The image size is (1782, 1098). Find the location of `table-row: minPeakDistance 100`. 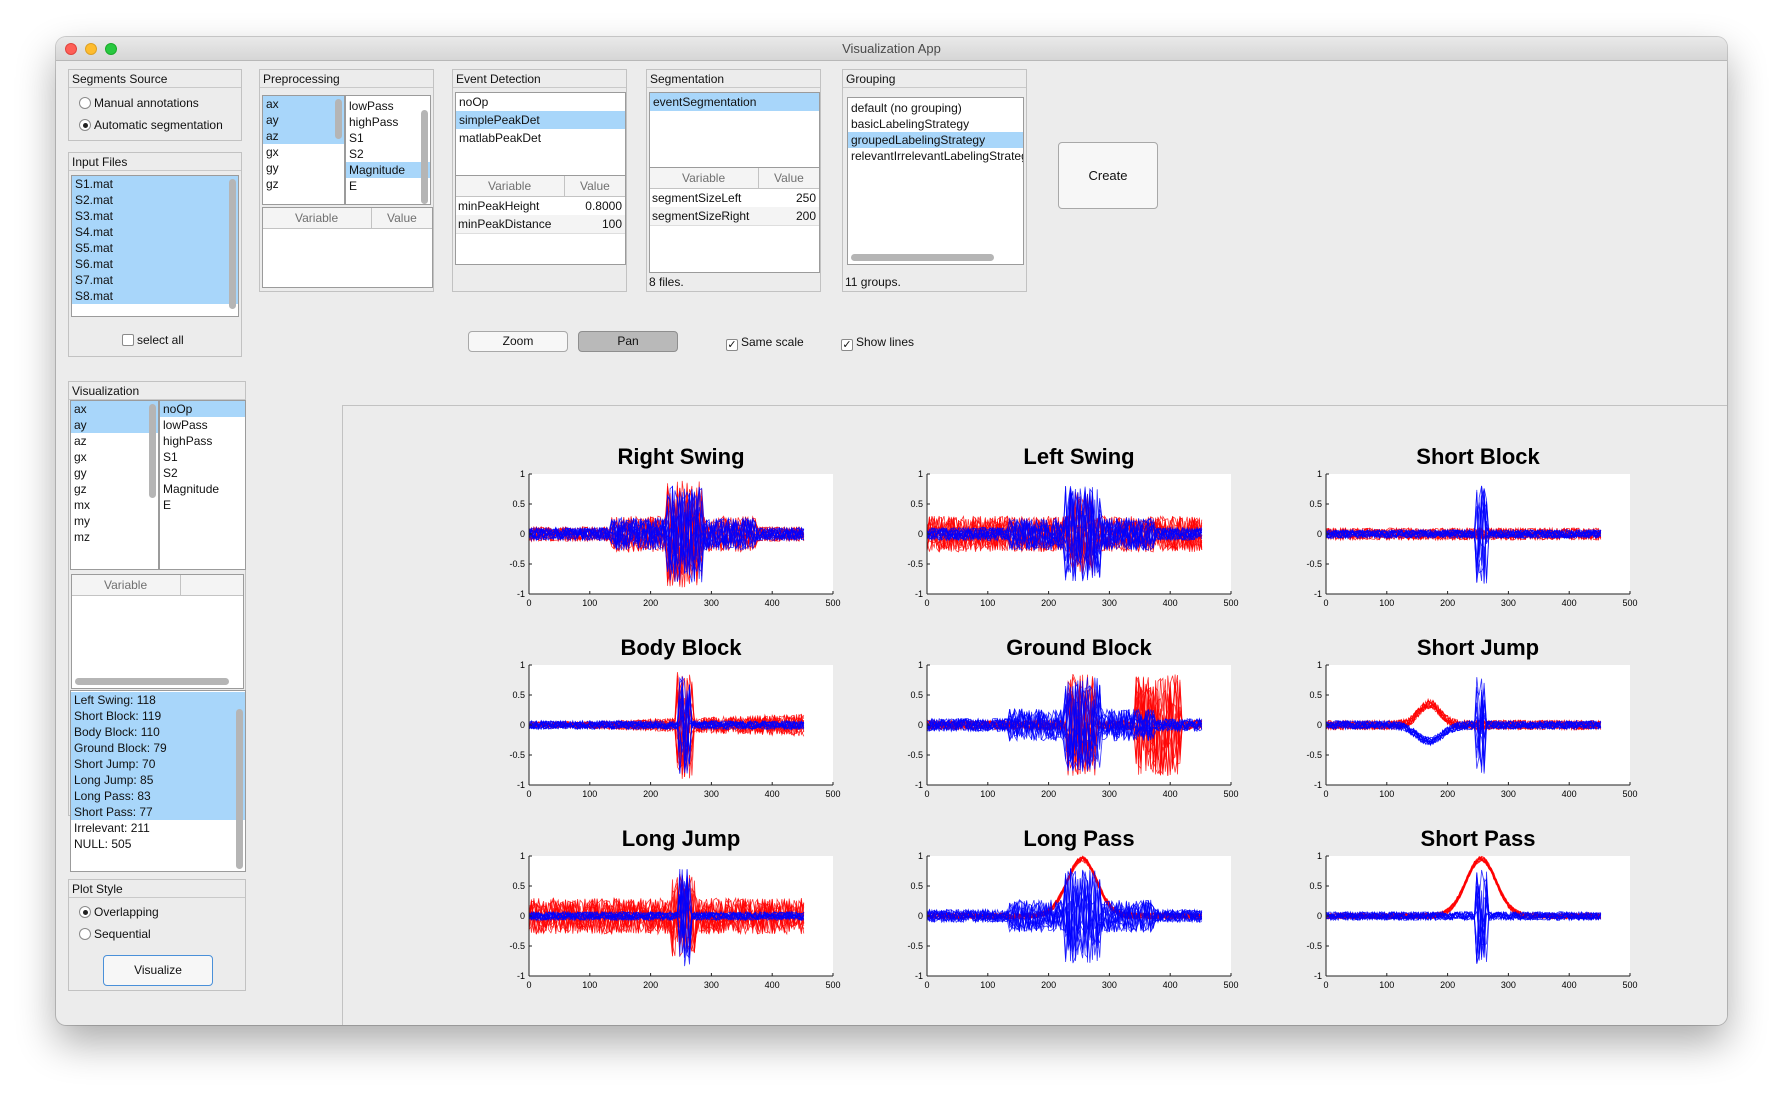

table-row: minPeakDistance 100 is located at coordinates (540, 224).